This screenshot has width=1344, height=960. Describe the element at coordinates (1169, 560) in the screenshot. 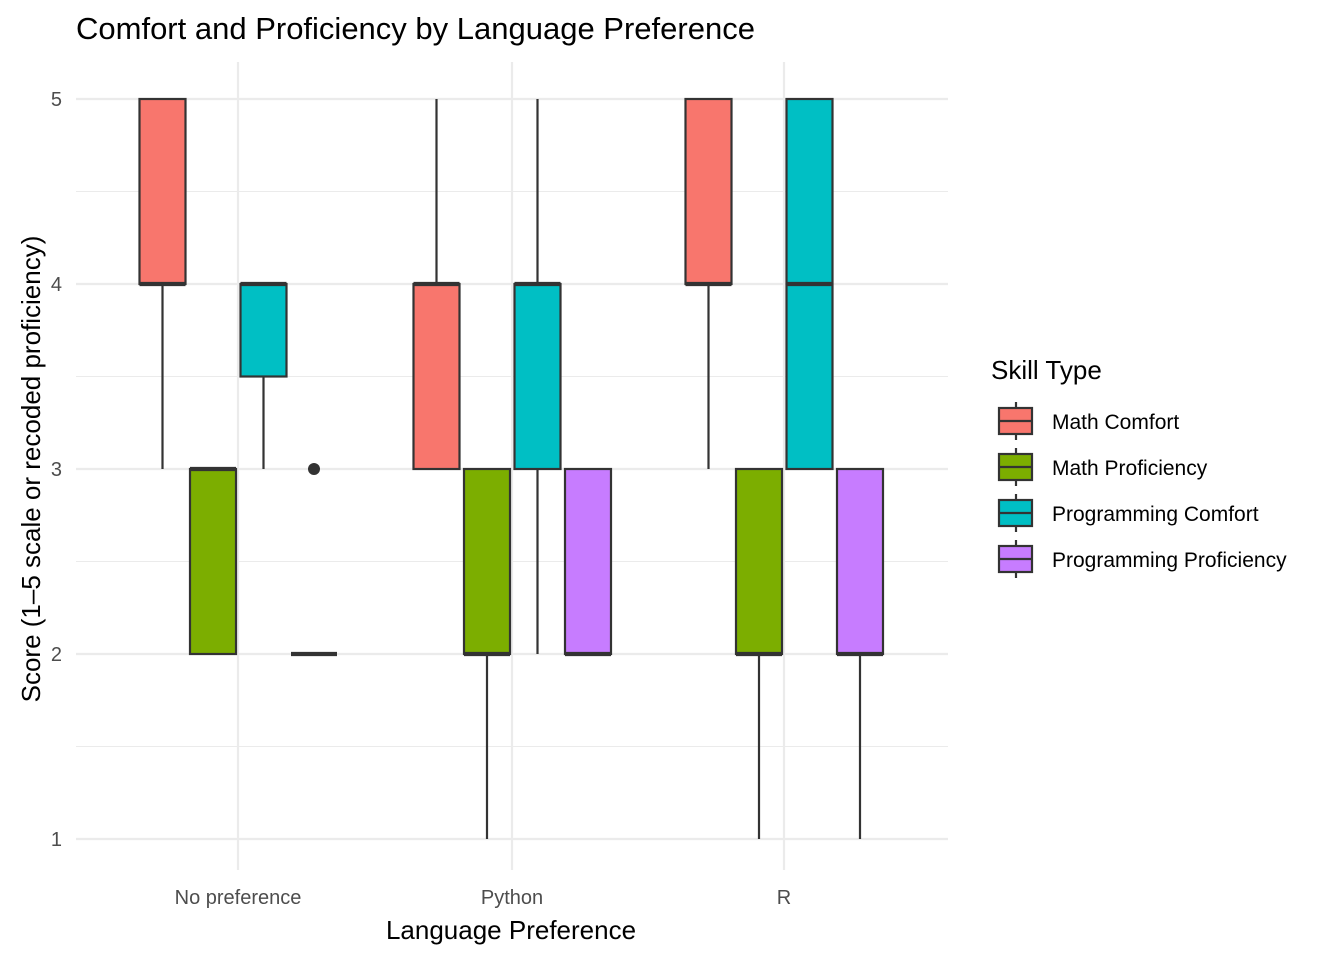

I see `legend-label: Programming Proficiency` at that location.